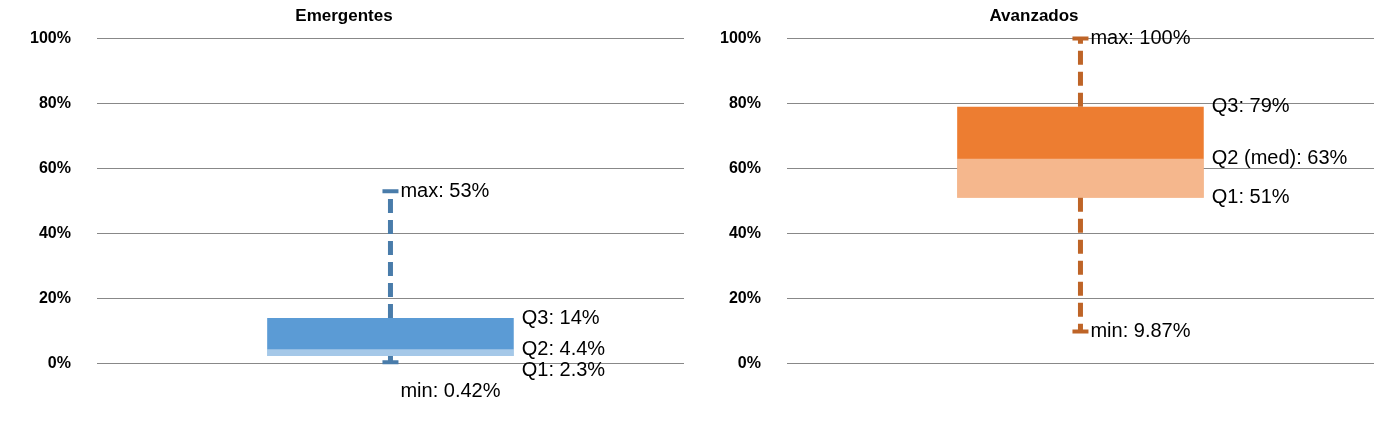 The height and width of the screenshot is (441, 1385). I want to click on annotation: Q3: 14%, so click(560, 316).